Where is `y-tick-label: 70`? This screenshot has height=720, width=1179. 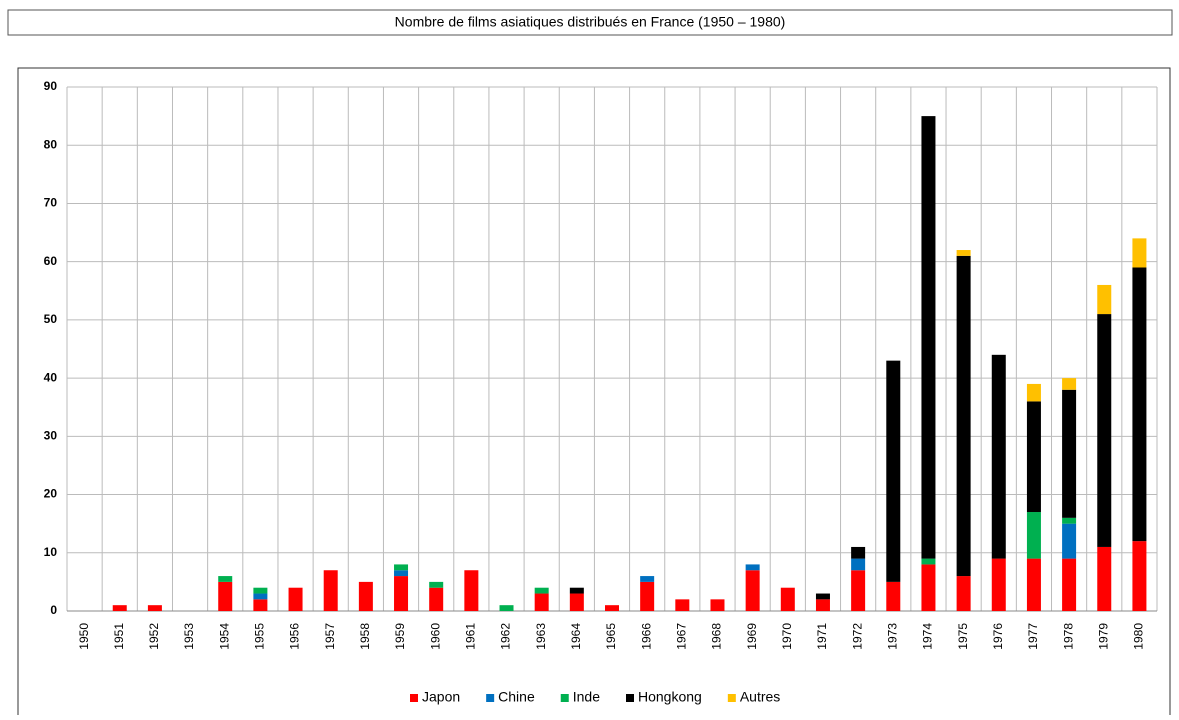
y-tick-label: 70 is located at coordinates (51, 203).